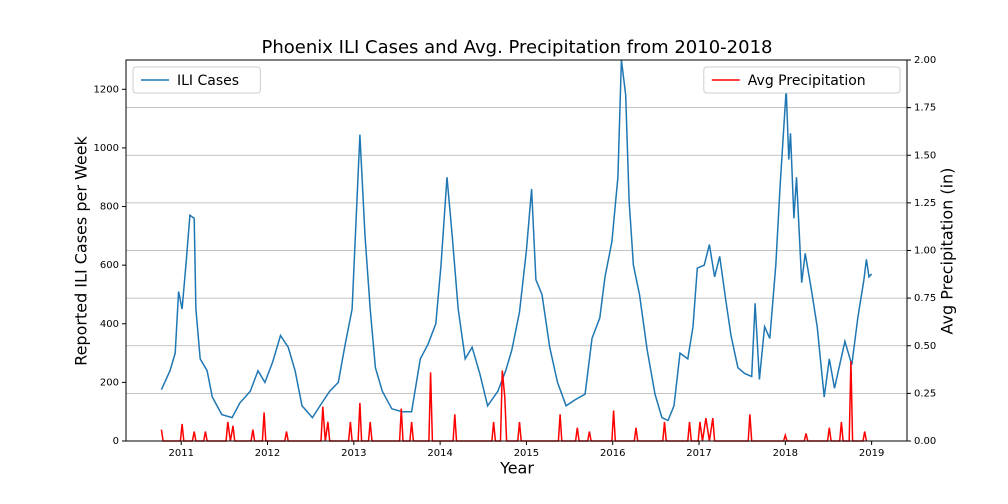  What do you see at coordinates (116, 441) in the screenshot?
I see `y-tick-label: 0` at bounding box center [116, 441].